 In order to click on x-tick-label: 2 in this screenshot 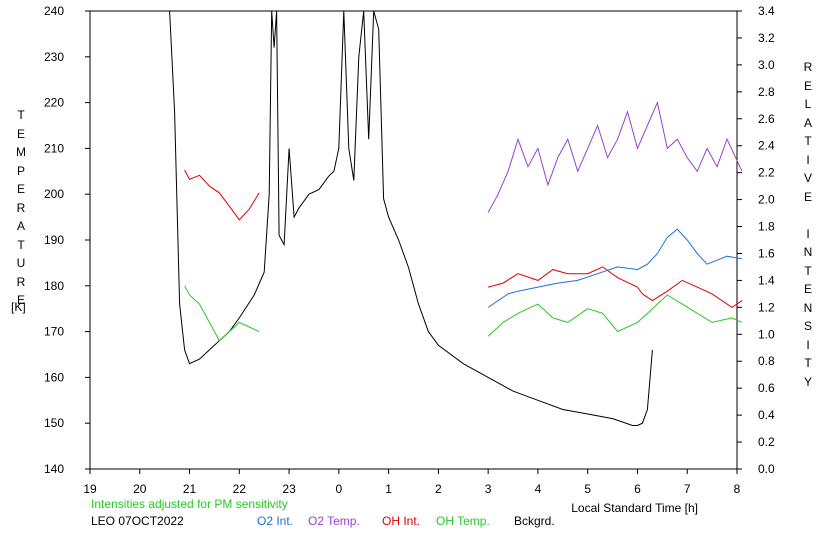, I will do `click(438, 489)`.